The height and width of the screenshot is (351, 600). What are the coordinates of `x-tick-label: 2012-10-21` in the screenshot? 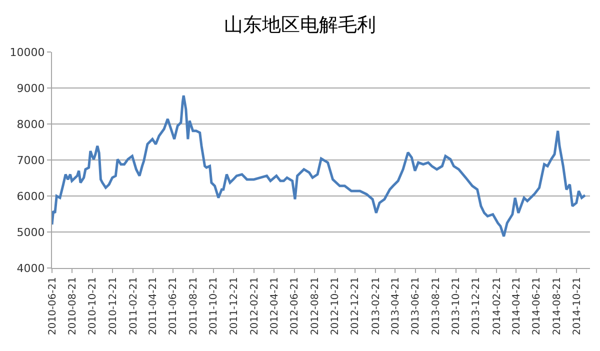 It's located at (336, 306).